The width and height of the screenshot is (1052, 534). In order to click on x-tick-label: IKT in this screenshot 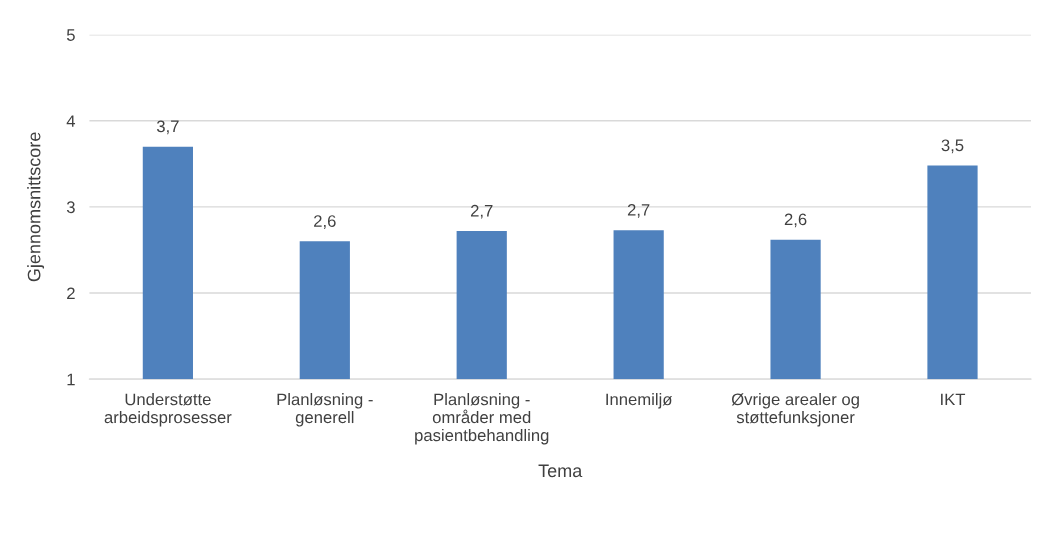, I will do `click(953, 399)`.